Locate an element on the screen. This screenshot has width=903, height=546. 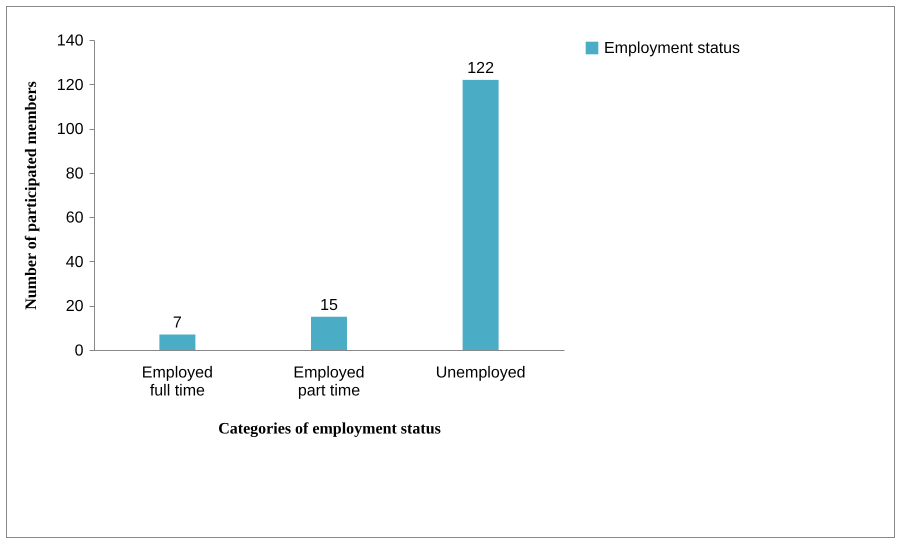
y-tick-label: 100 is located at coordinates (70, 129).